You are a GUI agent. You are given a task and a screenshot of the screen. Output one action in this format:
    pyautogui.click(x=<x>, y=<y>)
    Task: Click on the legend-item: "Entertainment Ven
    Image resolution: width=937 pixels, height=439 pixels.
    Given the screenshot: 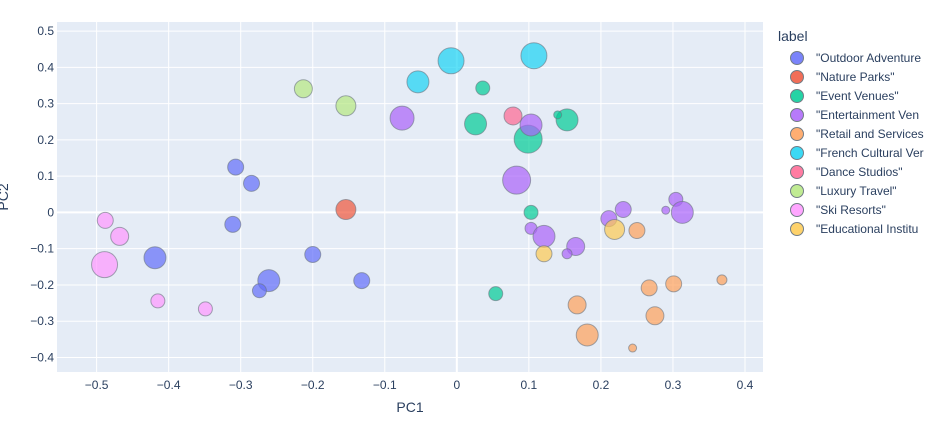 What is the action you would take?
    pyautogui.click(x=851, y=114)
    